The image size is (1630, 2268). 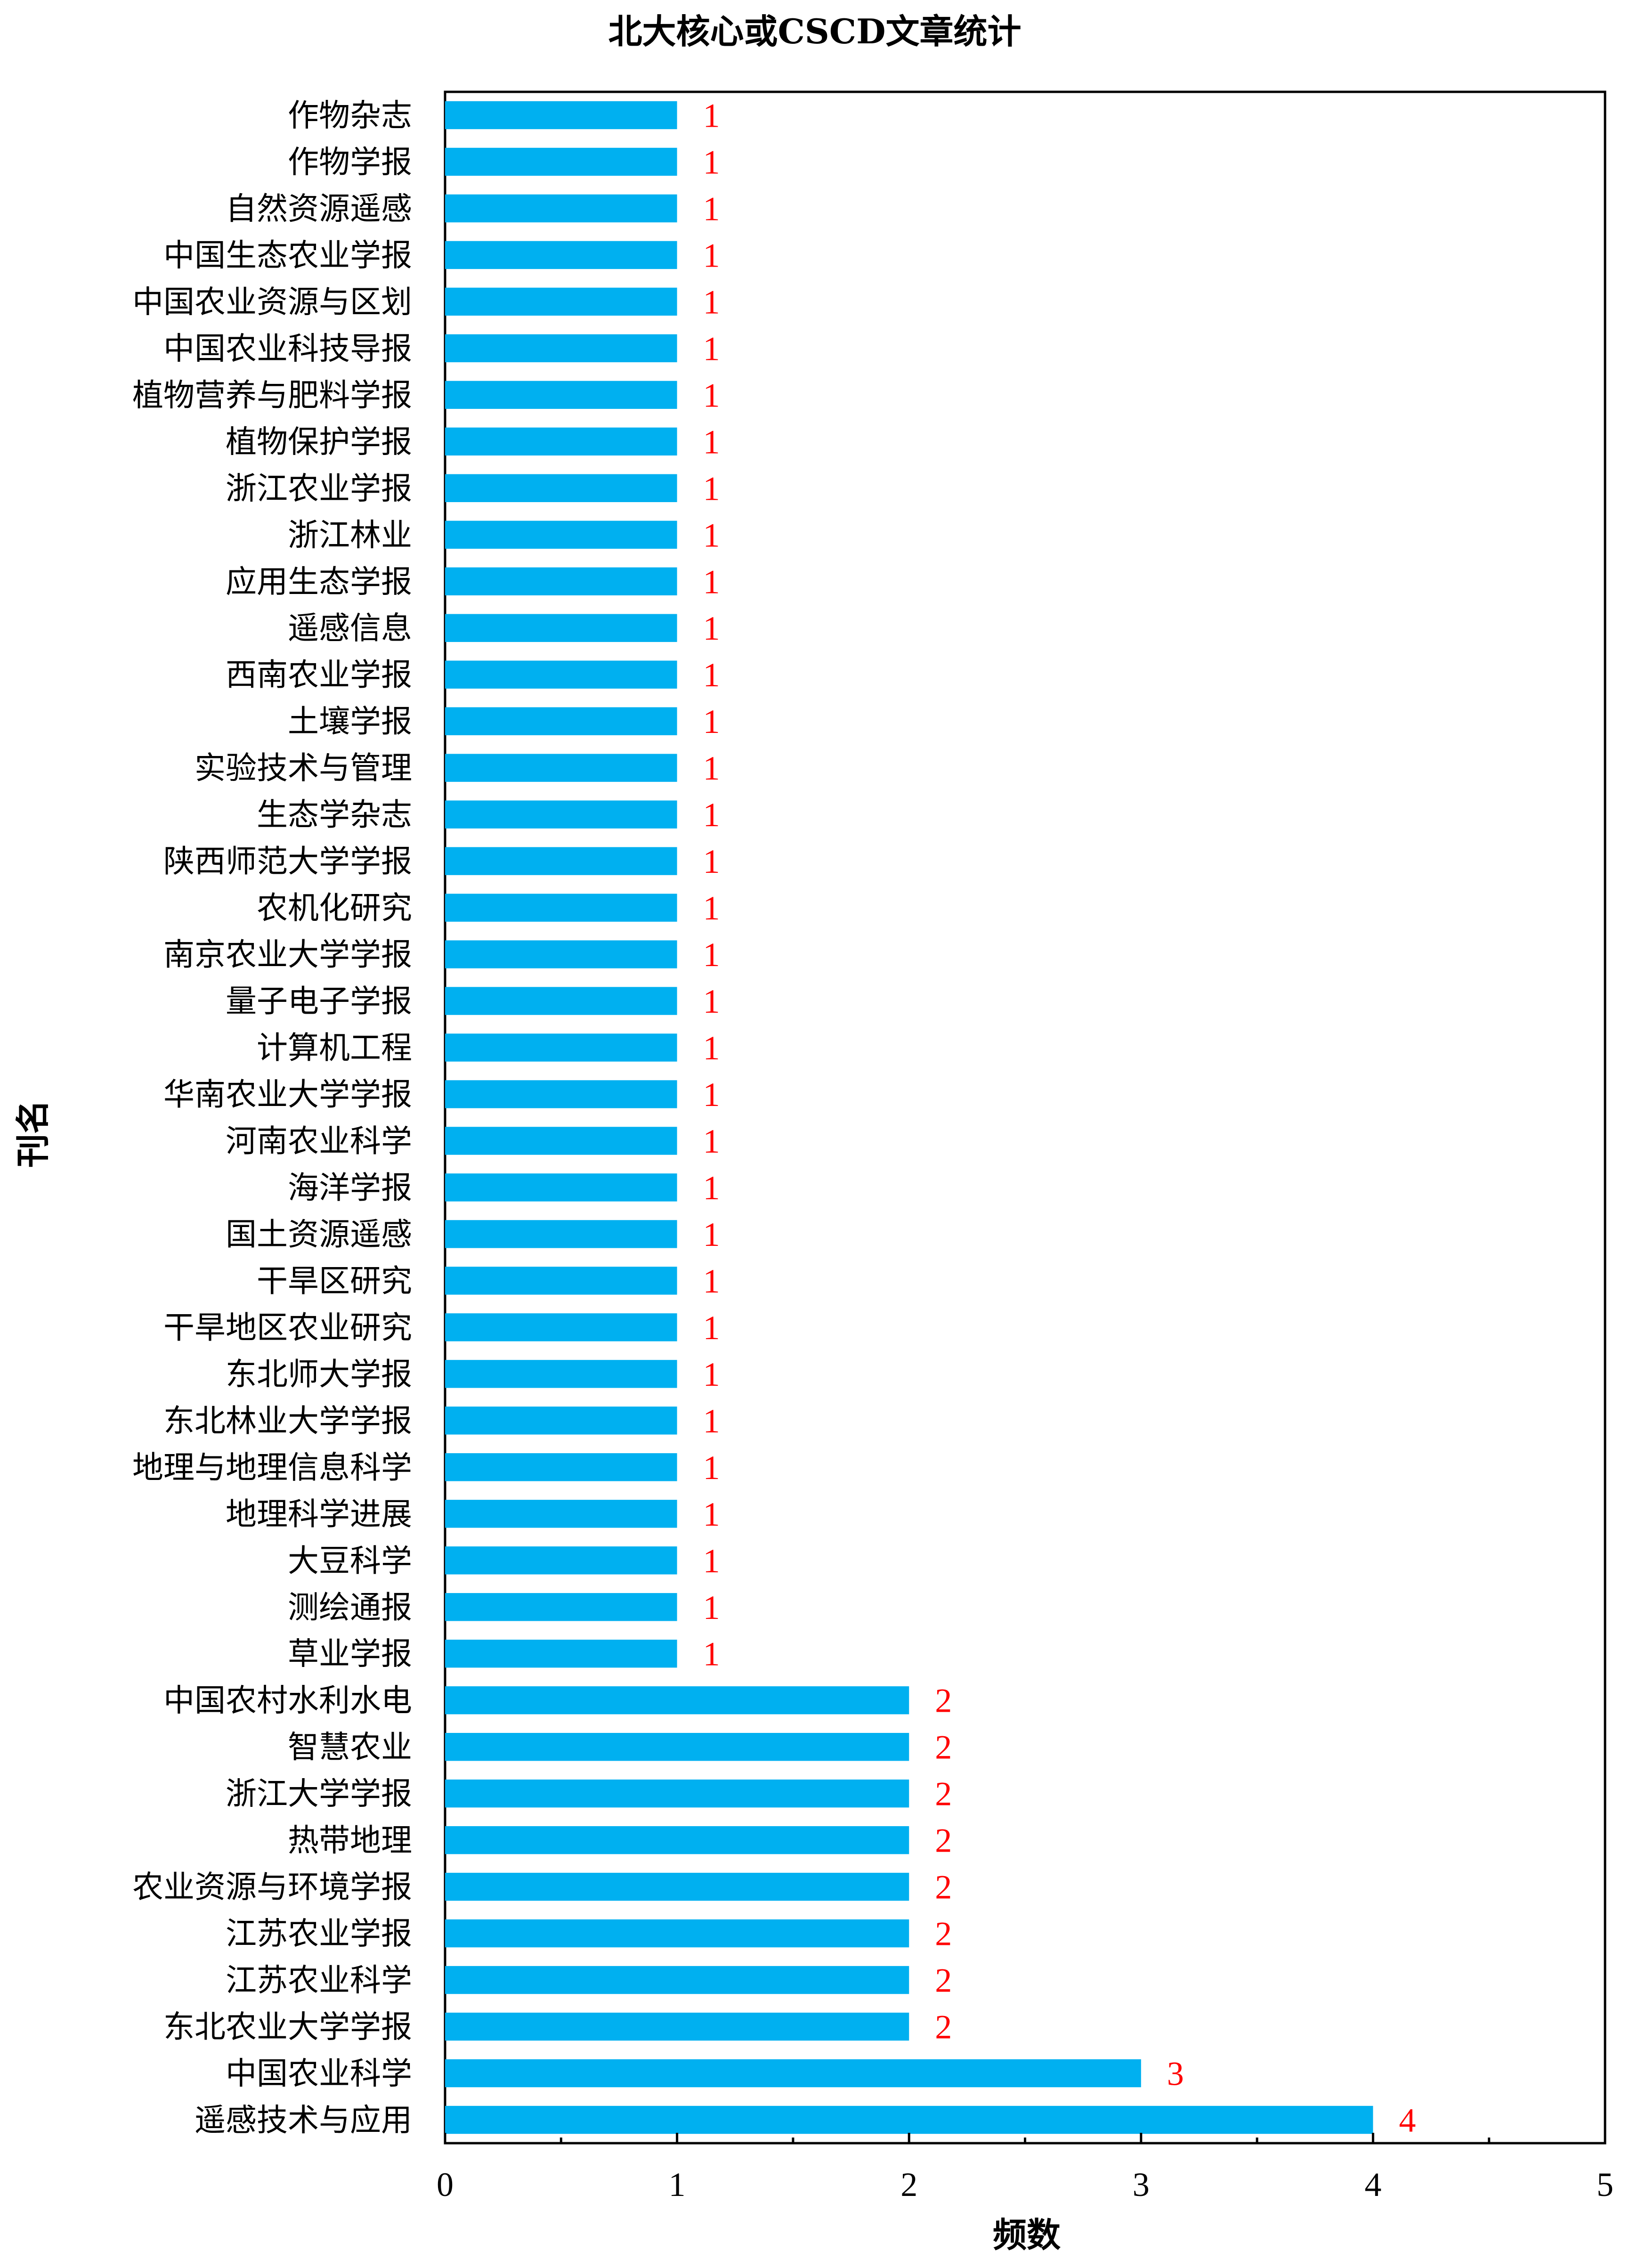 What do you see at coordinates (303, 2120) in the screenshot?
I see `category-label: 遥感技术与应用` at bounding box center [303, 2120].